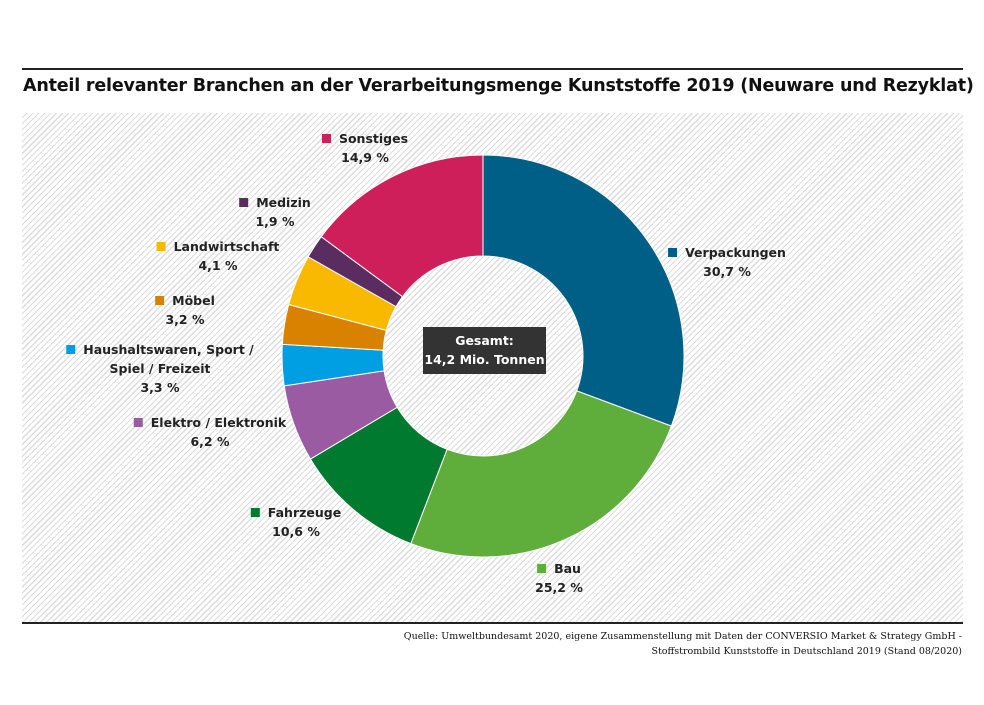 The image size is (984, 705). What do you see at coordinates (727, 271) in the screenshot?
I see `slice-value: 30,7 %` at bounding box center [727, 271].